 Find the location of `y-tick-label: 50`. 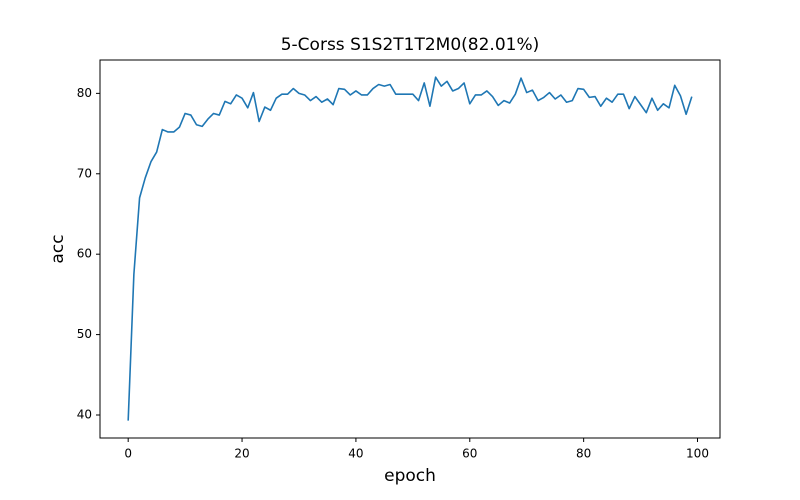

y-tick-label: 50 is located at coordinates (84, 334).